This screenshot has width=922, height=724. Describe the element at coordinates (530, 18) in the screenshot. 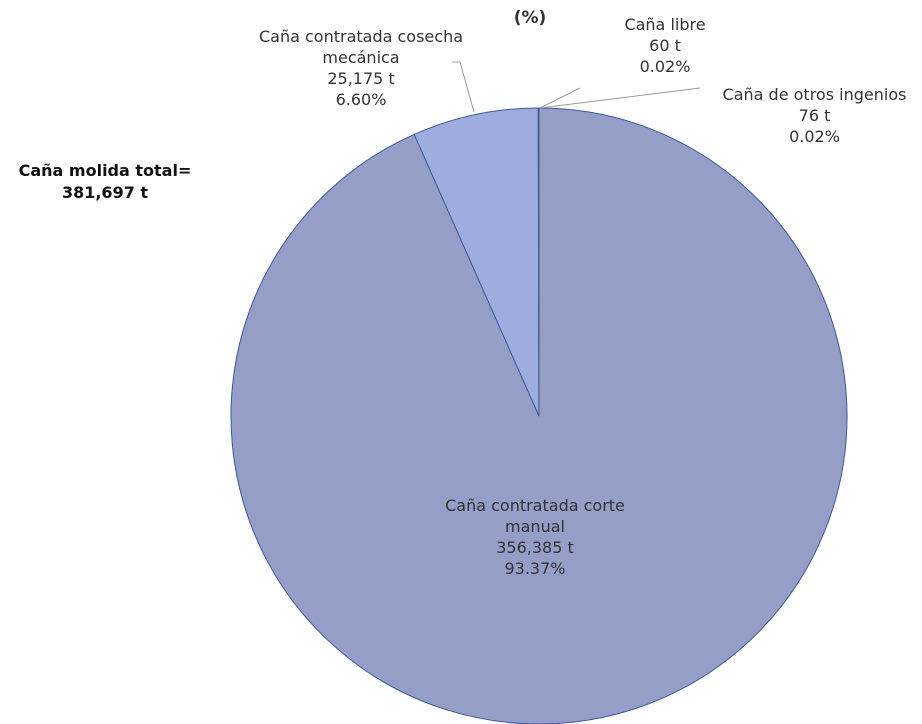

I see `chart-title: (%)` at that location.